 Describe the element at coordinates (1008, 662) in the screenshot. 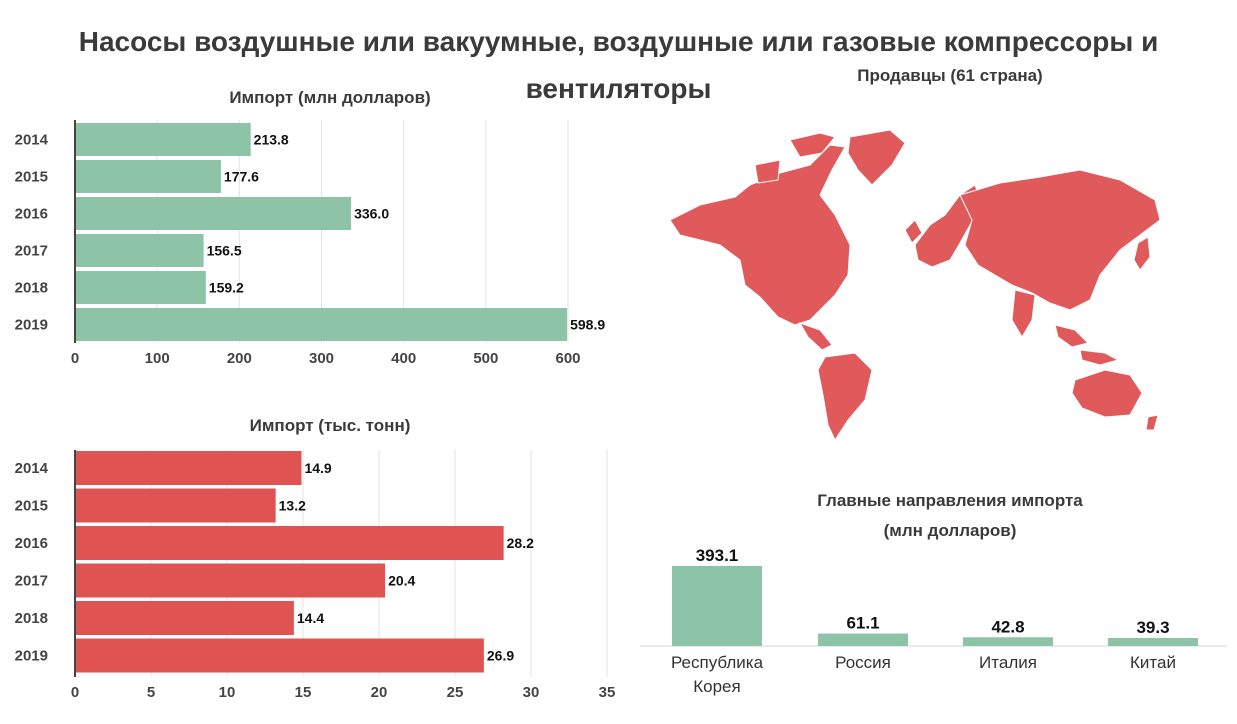

I see `category-label: Италия` at that location.